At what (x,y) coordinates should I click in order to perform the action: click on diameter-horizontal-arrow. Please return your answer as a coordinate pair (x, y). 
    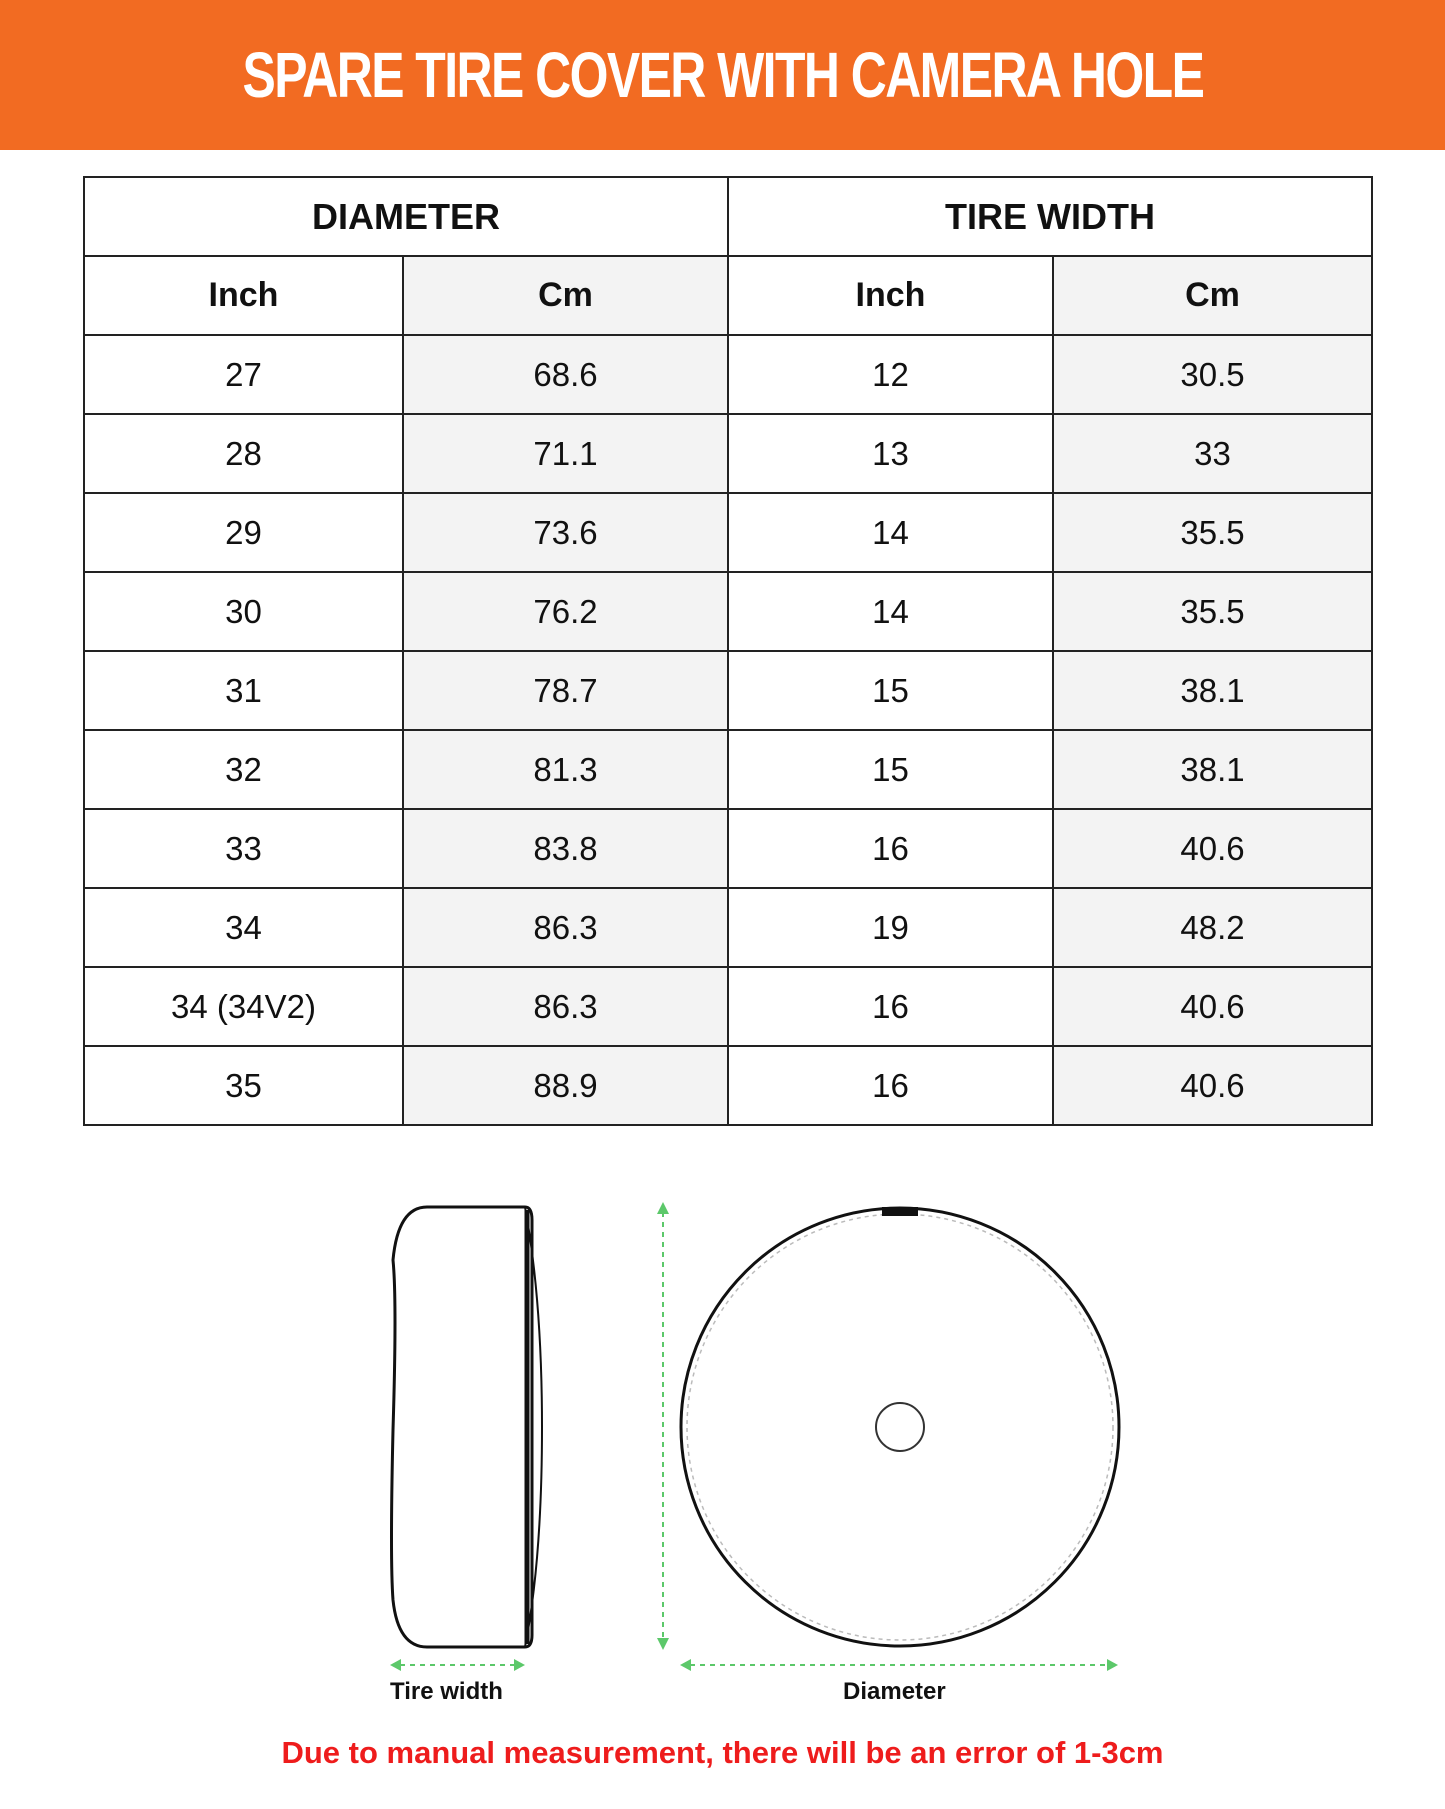
    Looking at the image, I should click on (899, 1665).